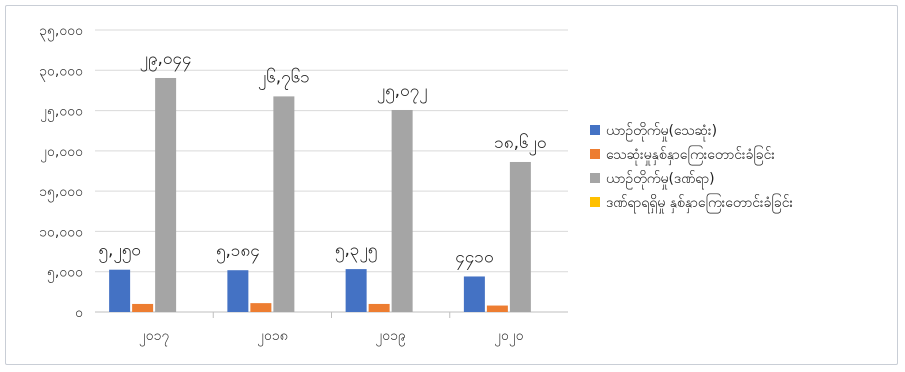 The image size is (905, 372). I want to click on y-tick-label: ၂၀,၀၀၀, so click(61, 153).